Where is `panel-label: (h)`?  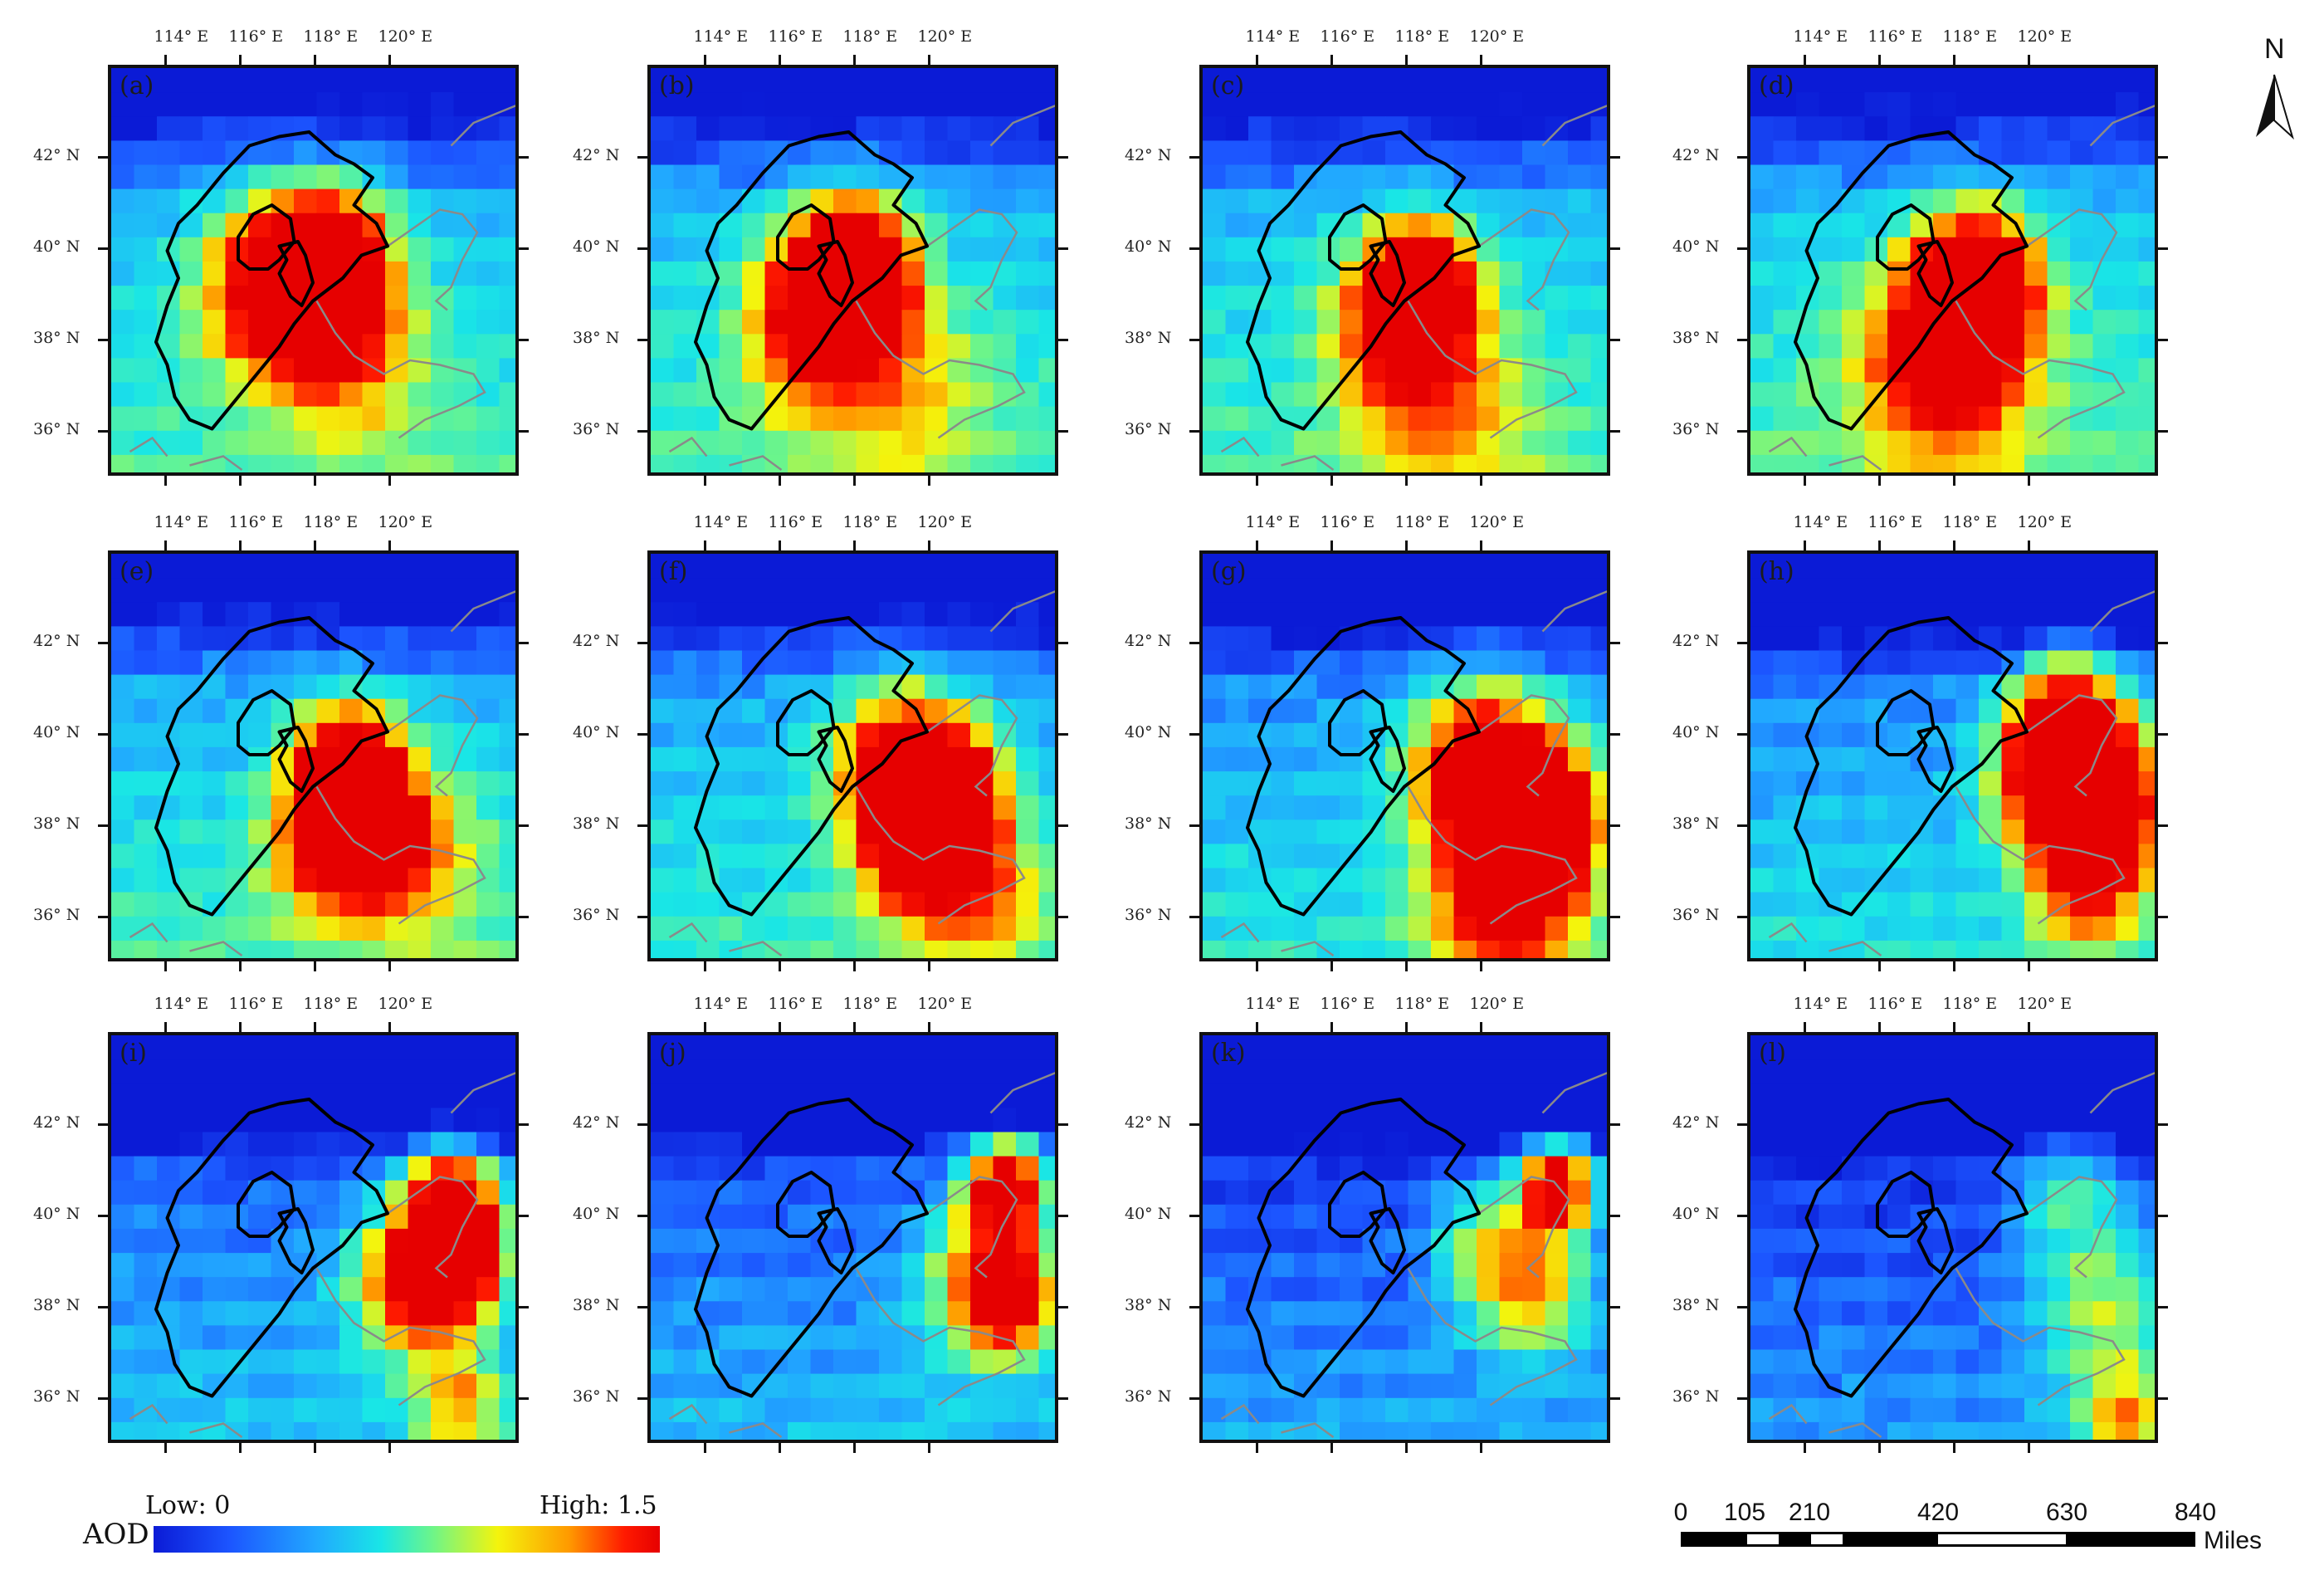 panel-label: (h) is located at coordinates (1776, 571).